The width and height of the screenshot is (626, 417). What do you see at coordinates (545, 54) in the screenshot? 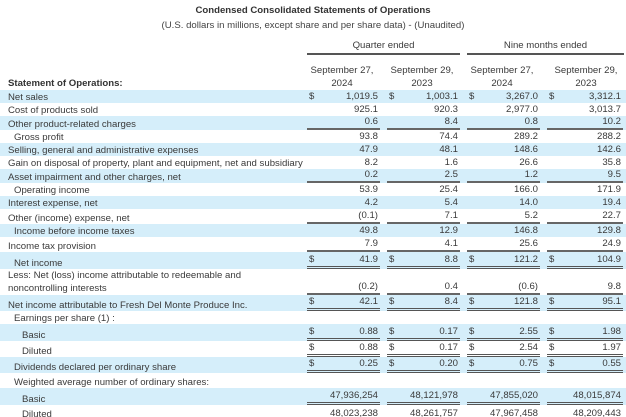
I see `divider` at bounding box center [545, 54].